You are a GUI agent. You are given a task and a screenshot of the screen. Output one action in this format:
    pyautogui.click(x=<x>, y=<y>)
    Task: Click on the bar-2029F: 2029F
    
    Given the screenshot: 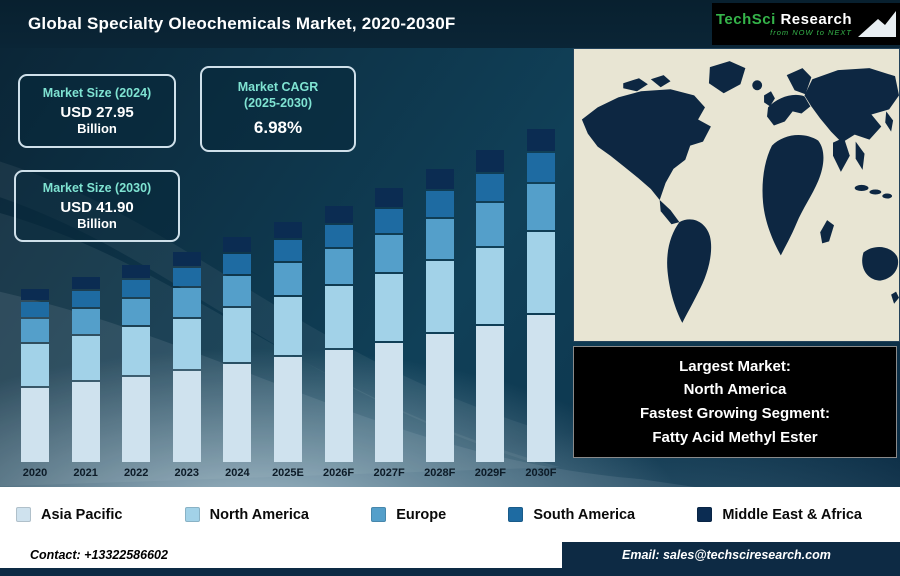 What is the action you would take?
    pyautogui.click(x=490, y=316)
    